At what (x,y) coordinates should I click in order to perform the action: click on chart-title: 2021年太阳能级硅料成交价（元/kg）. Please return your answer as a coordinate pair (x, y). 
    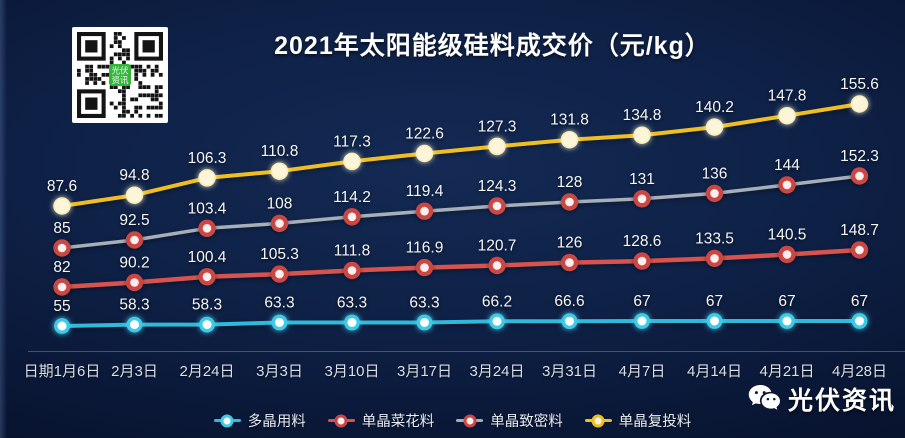
    Looking at the image, I should click on (492, 46).